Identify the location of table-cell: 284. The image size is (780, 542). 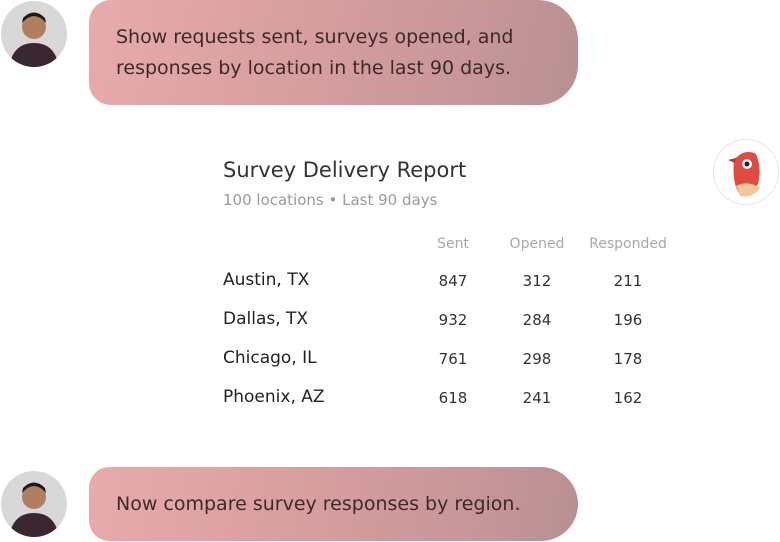
(537, 320).